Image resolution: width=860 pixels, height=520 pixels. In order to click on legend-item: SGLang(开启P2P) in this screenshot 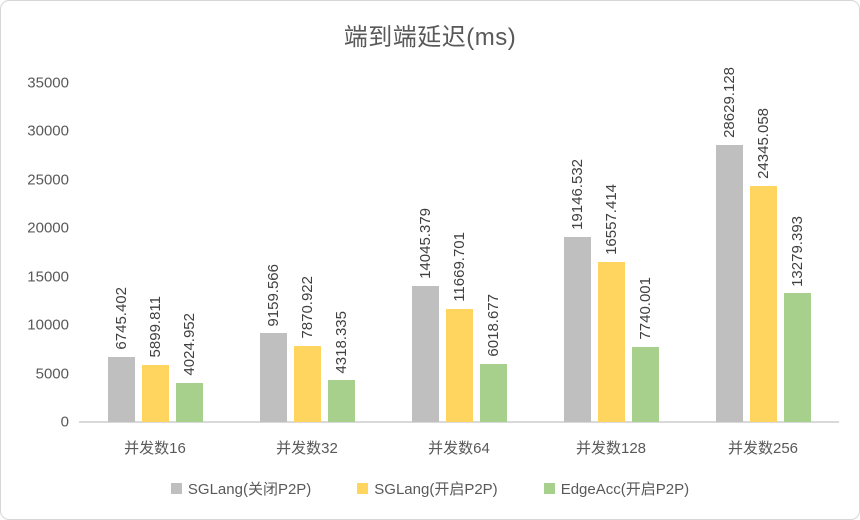, I will do `click(427, 488)`.